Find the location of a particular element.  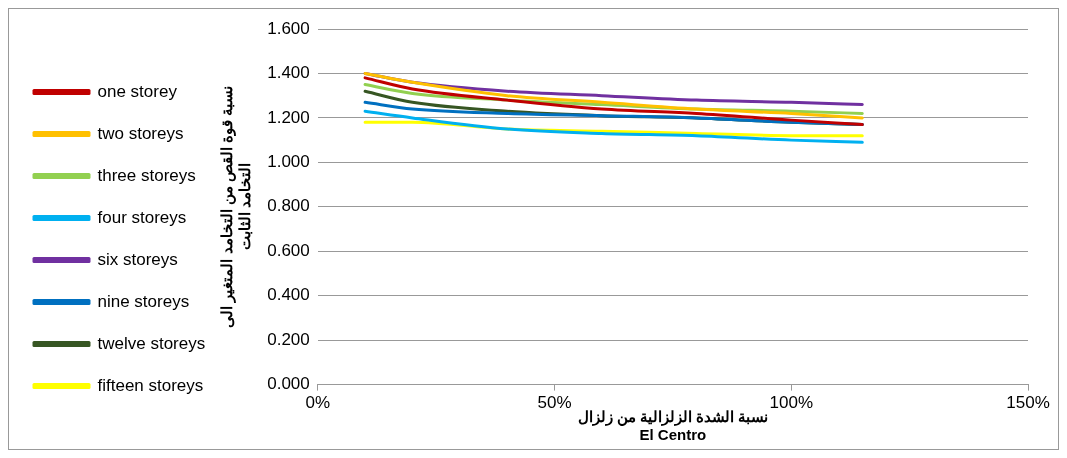

y-tick-label: 0.000 is located at coordinates (288, 384).